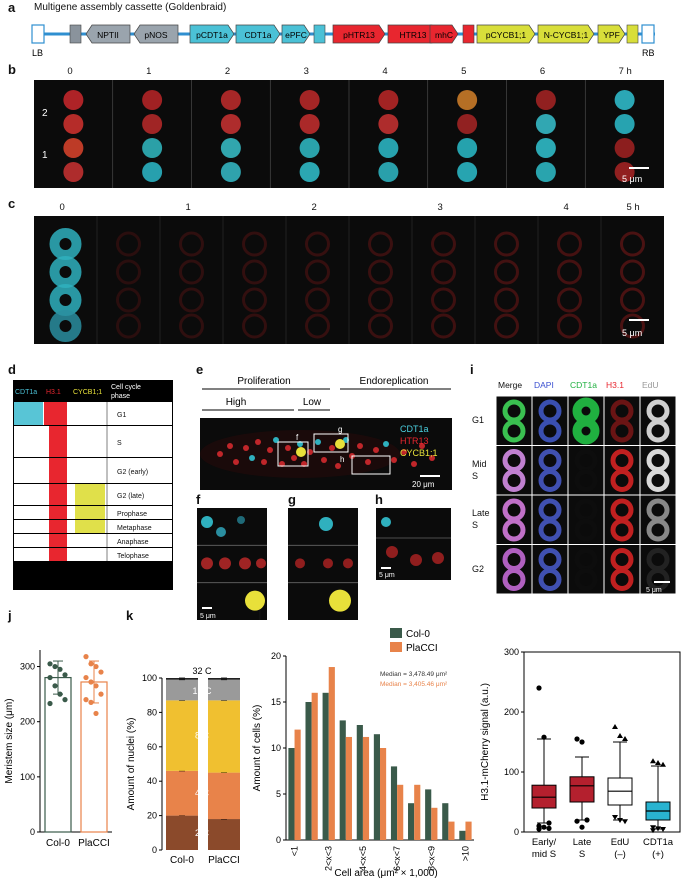  I want to click on j-ylabel: Meristem size (μm), so click(9, 740).